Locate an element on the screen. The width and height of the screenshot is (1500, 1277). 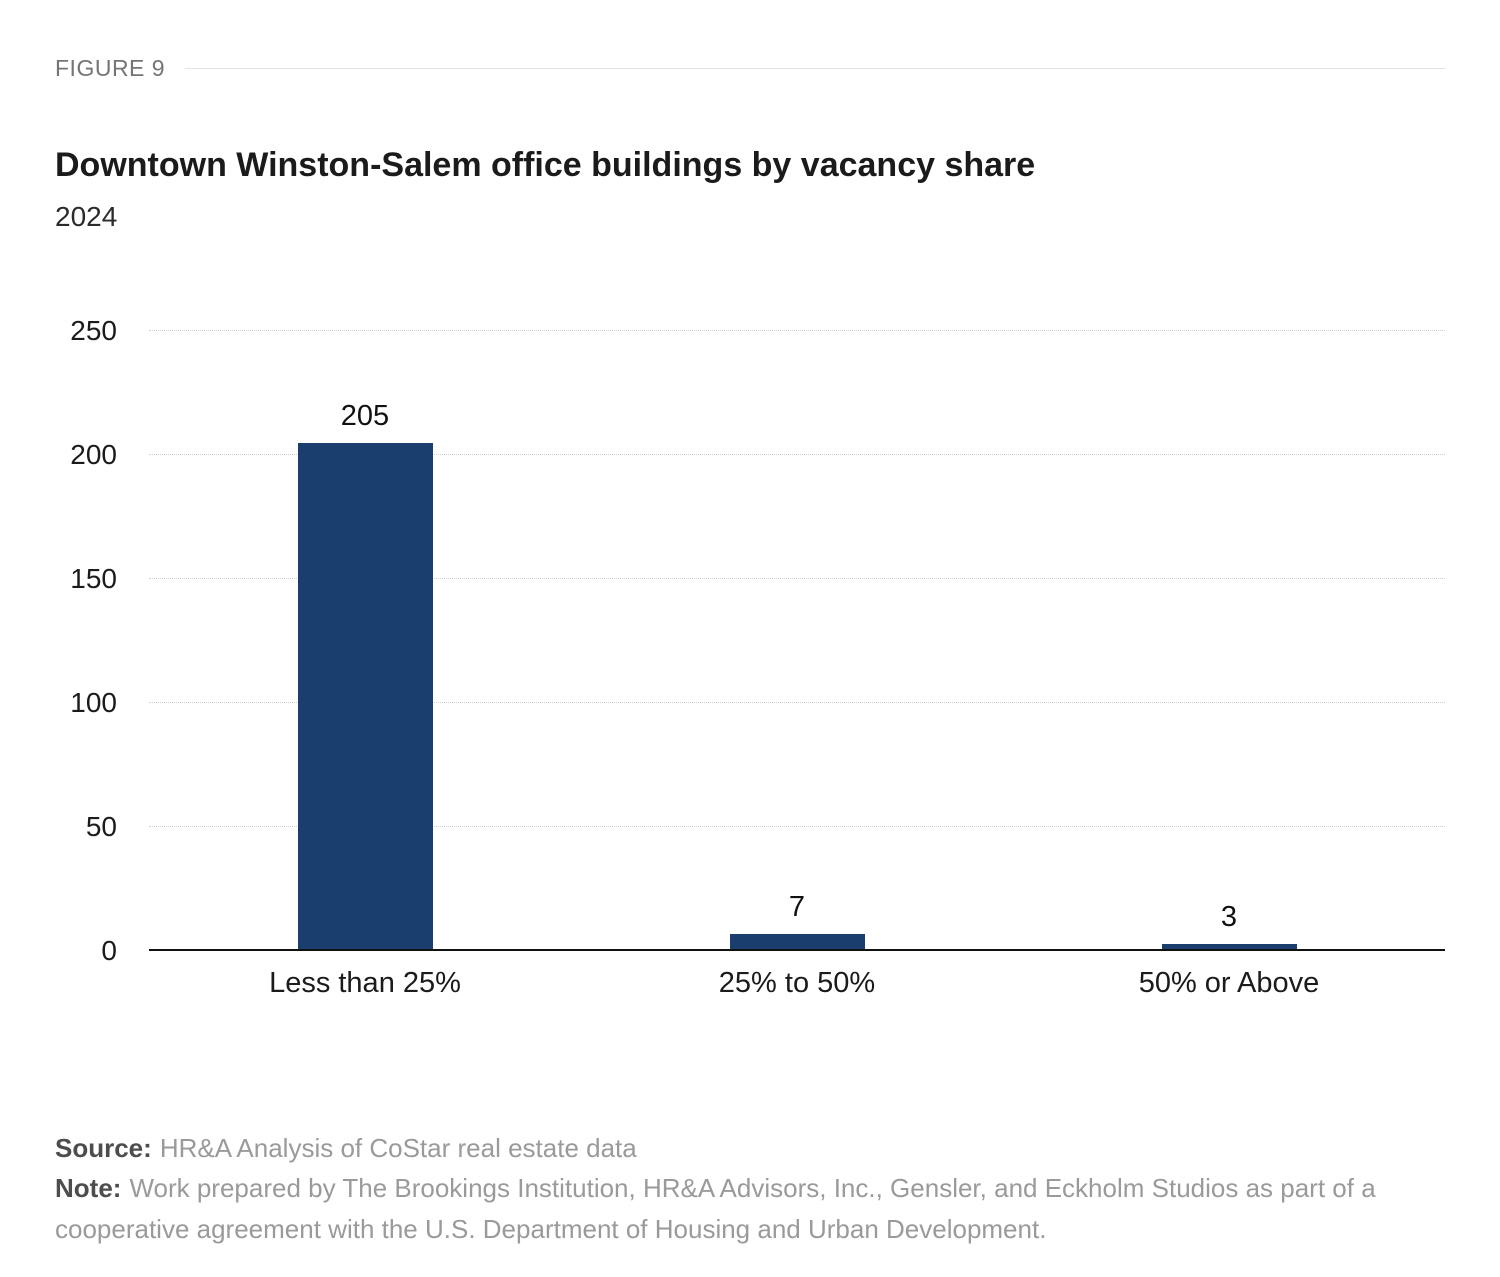
bar-slot: 7 is located at coordinates (797, 641).